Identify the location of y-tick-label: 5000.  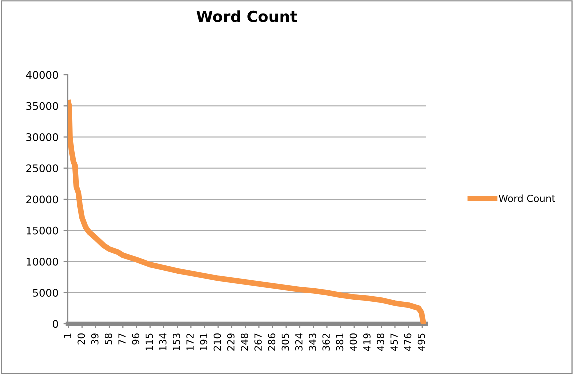
(45, 293).